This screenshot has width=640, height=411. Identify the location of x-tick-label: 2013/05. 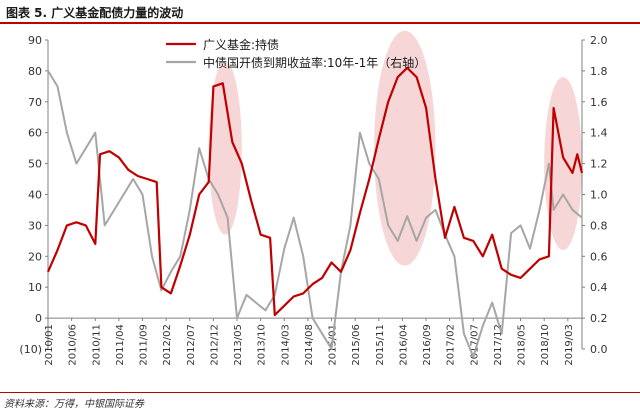
(238, 345).